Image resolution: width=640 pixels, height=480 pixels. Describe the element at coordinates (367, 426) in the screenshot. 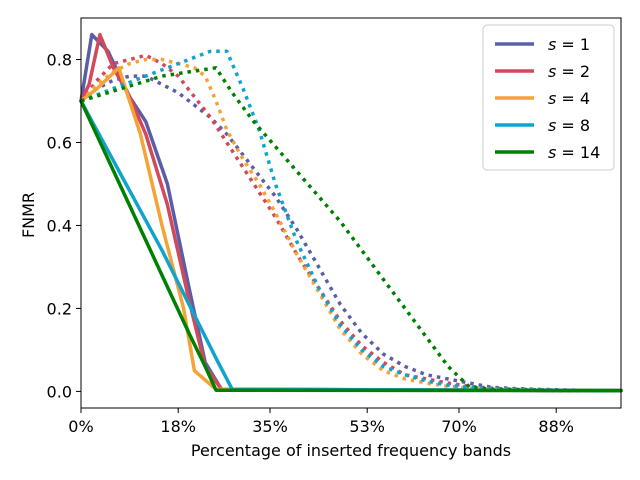

I see `x-tick-label: 53%` at that location.